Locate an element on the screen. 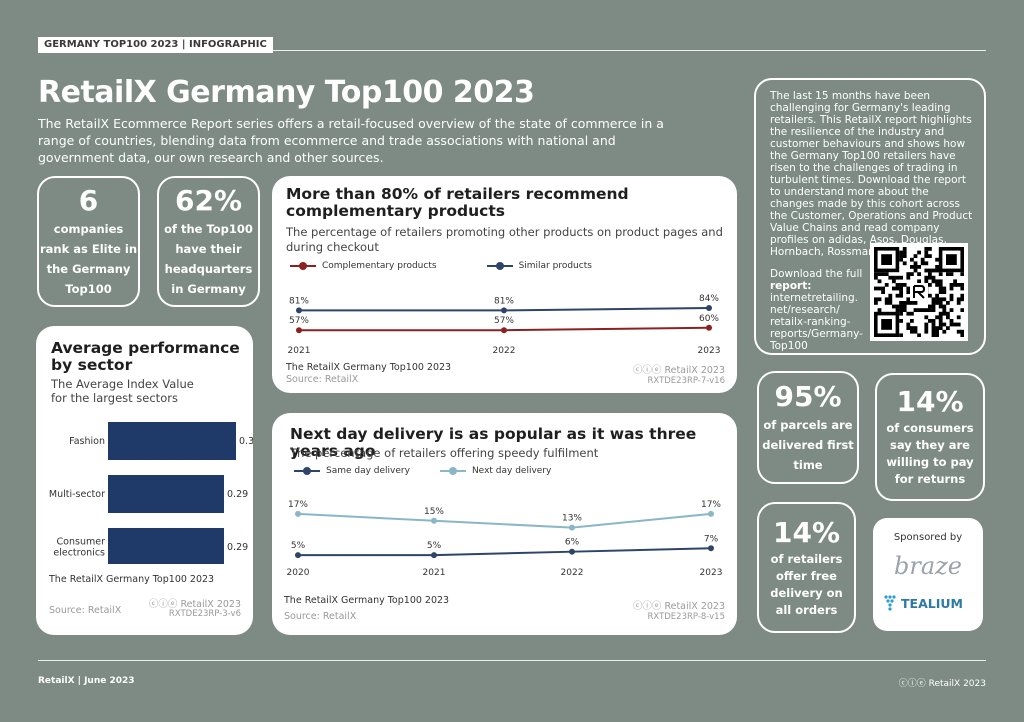 This screenshot has height=722, width=1024. tealium-logo: TEALIUM is located at coordinates (930, 603).